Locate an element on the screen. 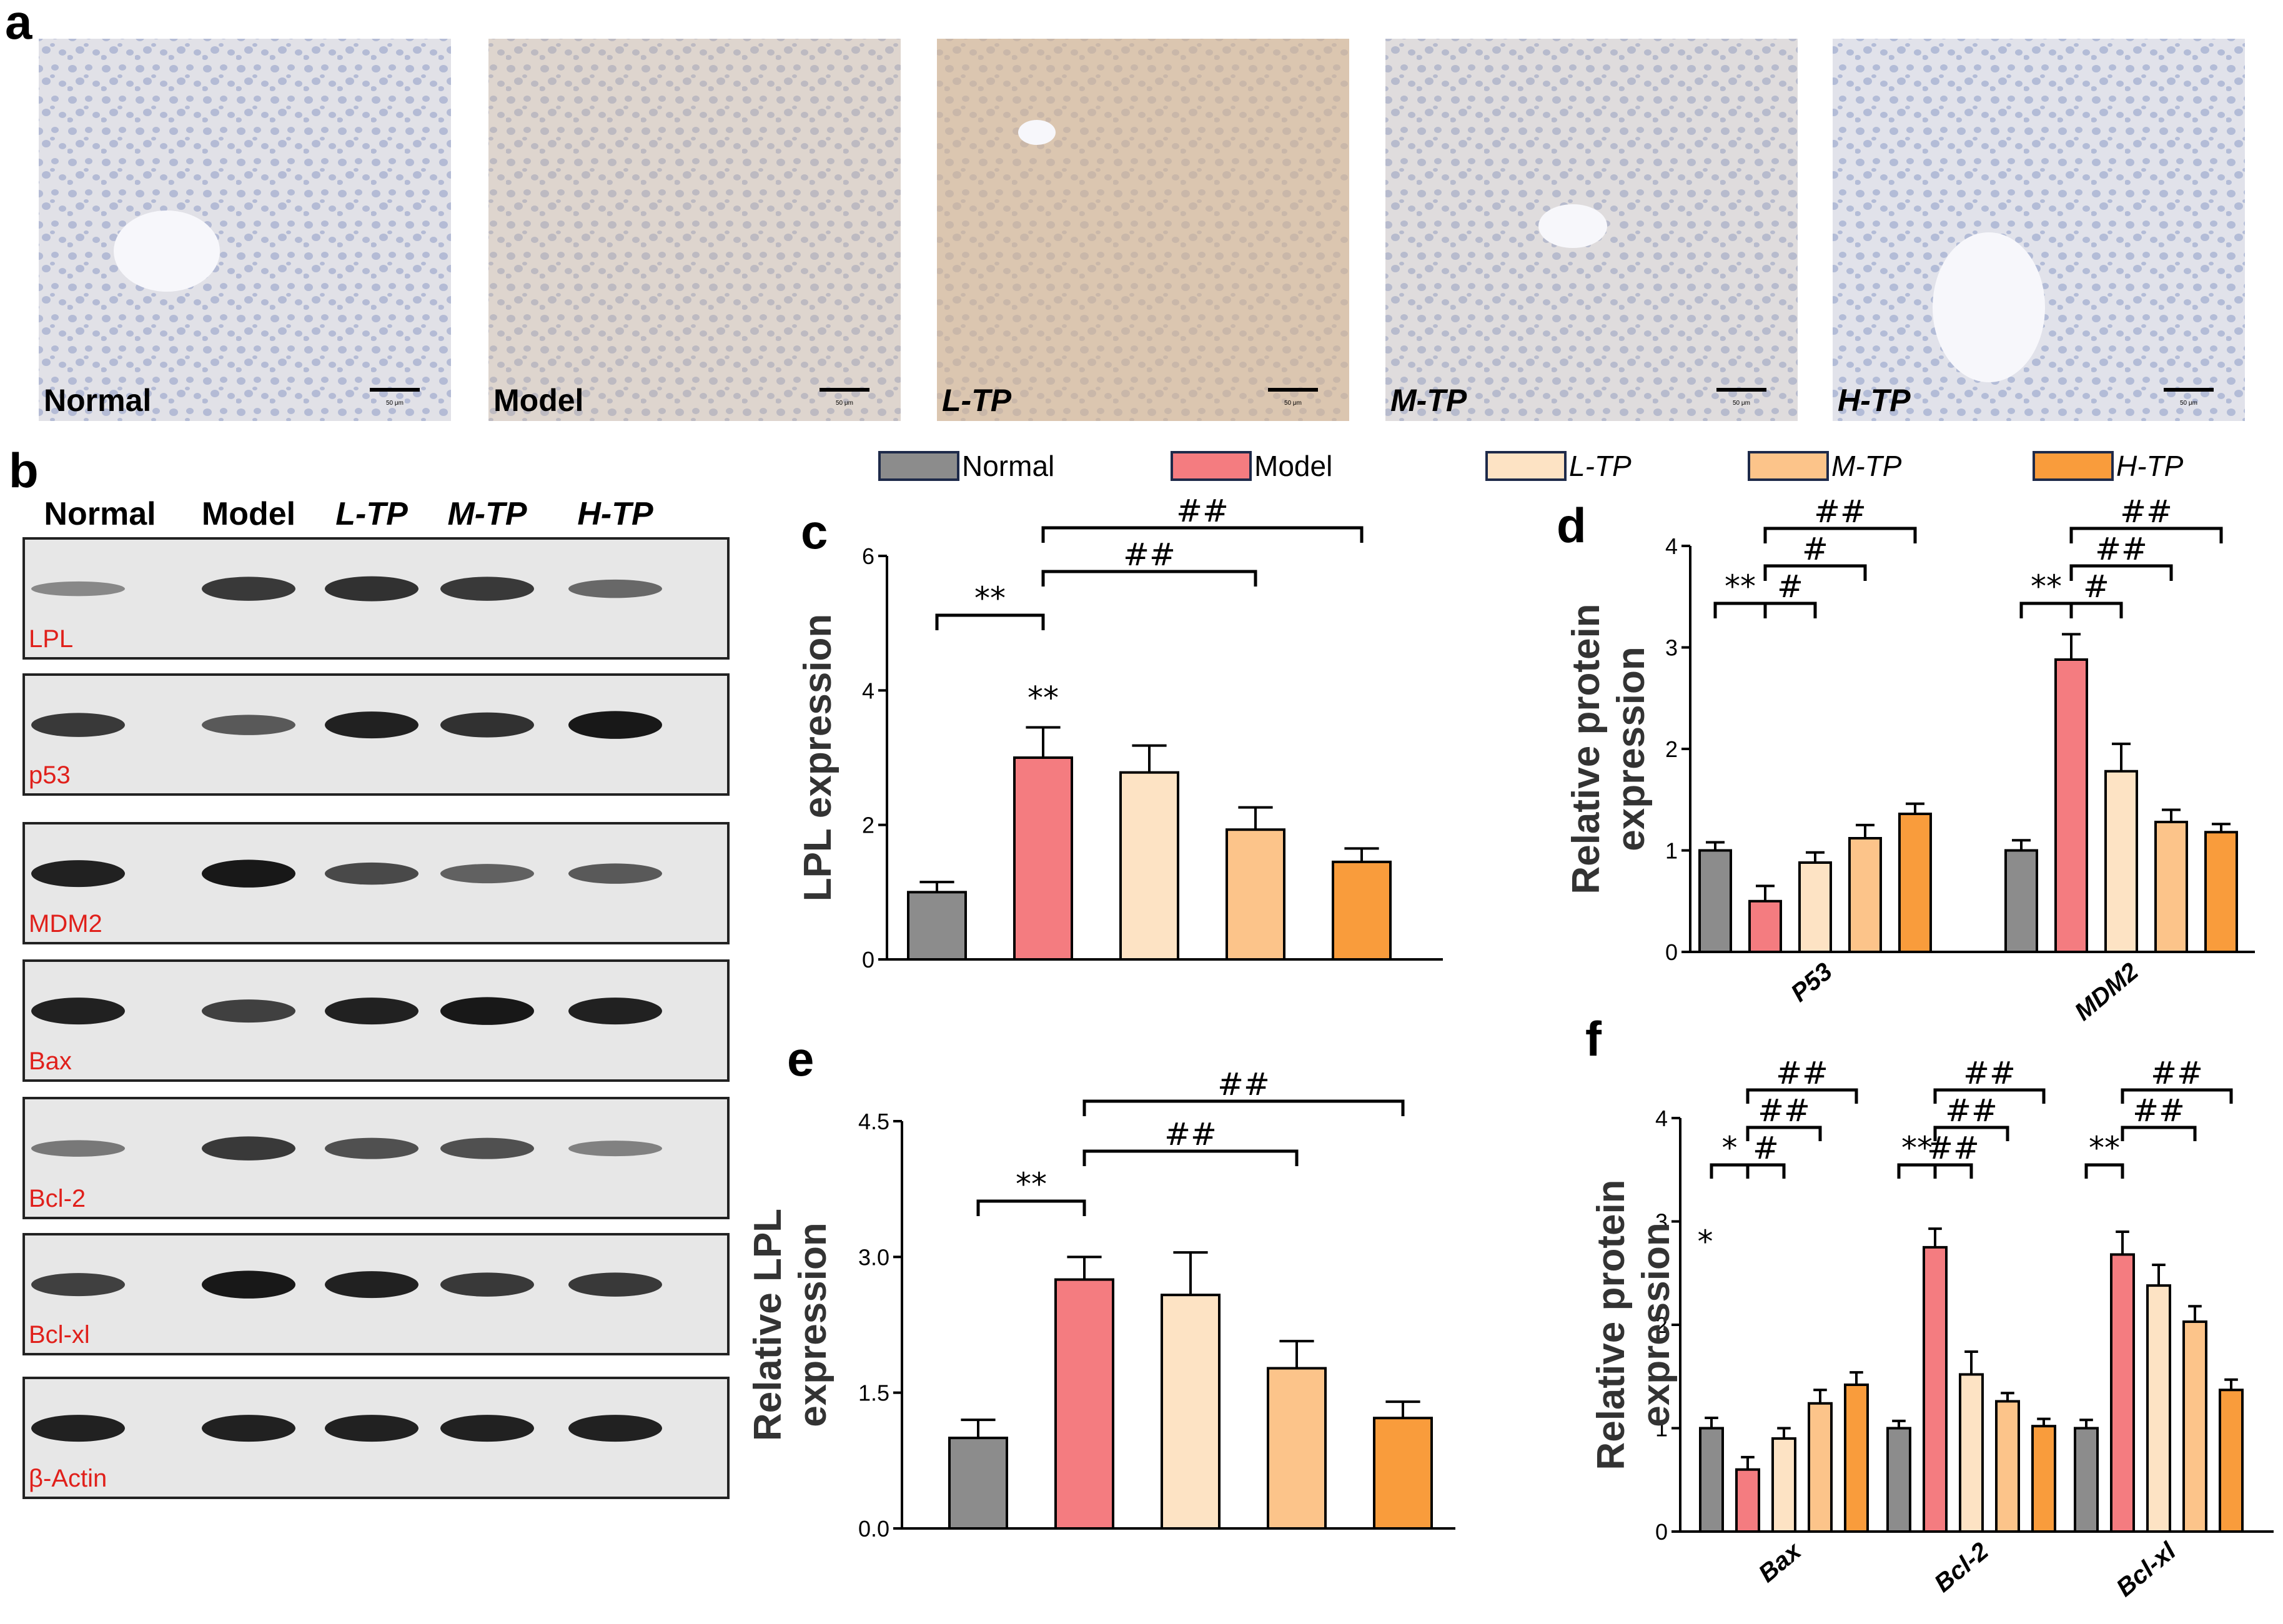 The height and width of the screenshot is (1624, 2283). panel-letter-a: a is located at coordinates (18, 24).